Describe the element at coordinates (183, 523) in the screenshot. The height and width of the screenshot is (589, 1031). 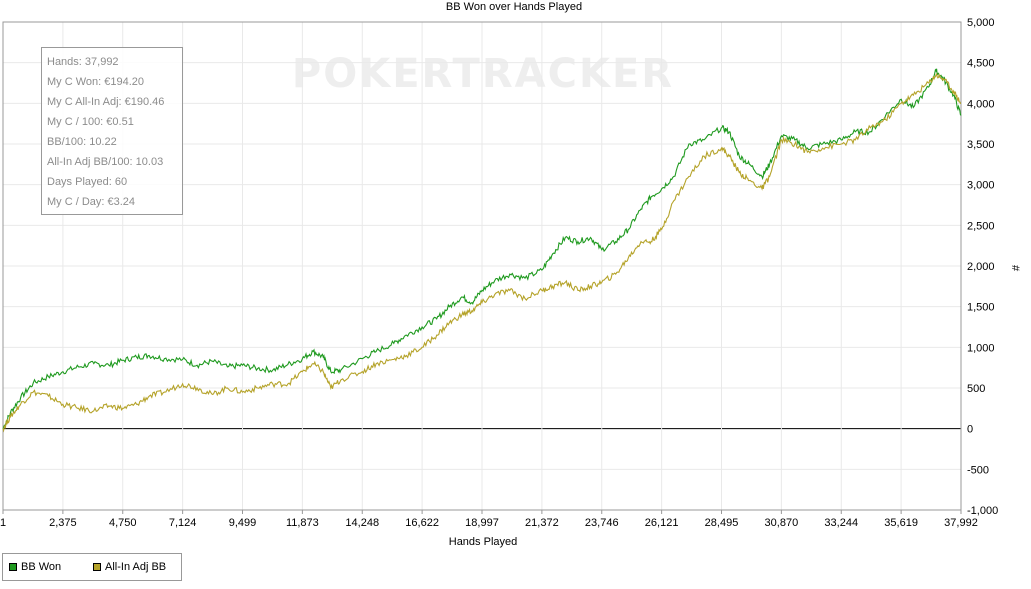
I see `x-tick-label: 7,124` at that location.